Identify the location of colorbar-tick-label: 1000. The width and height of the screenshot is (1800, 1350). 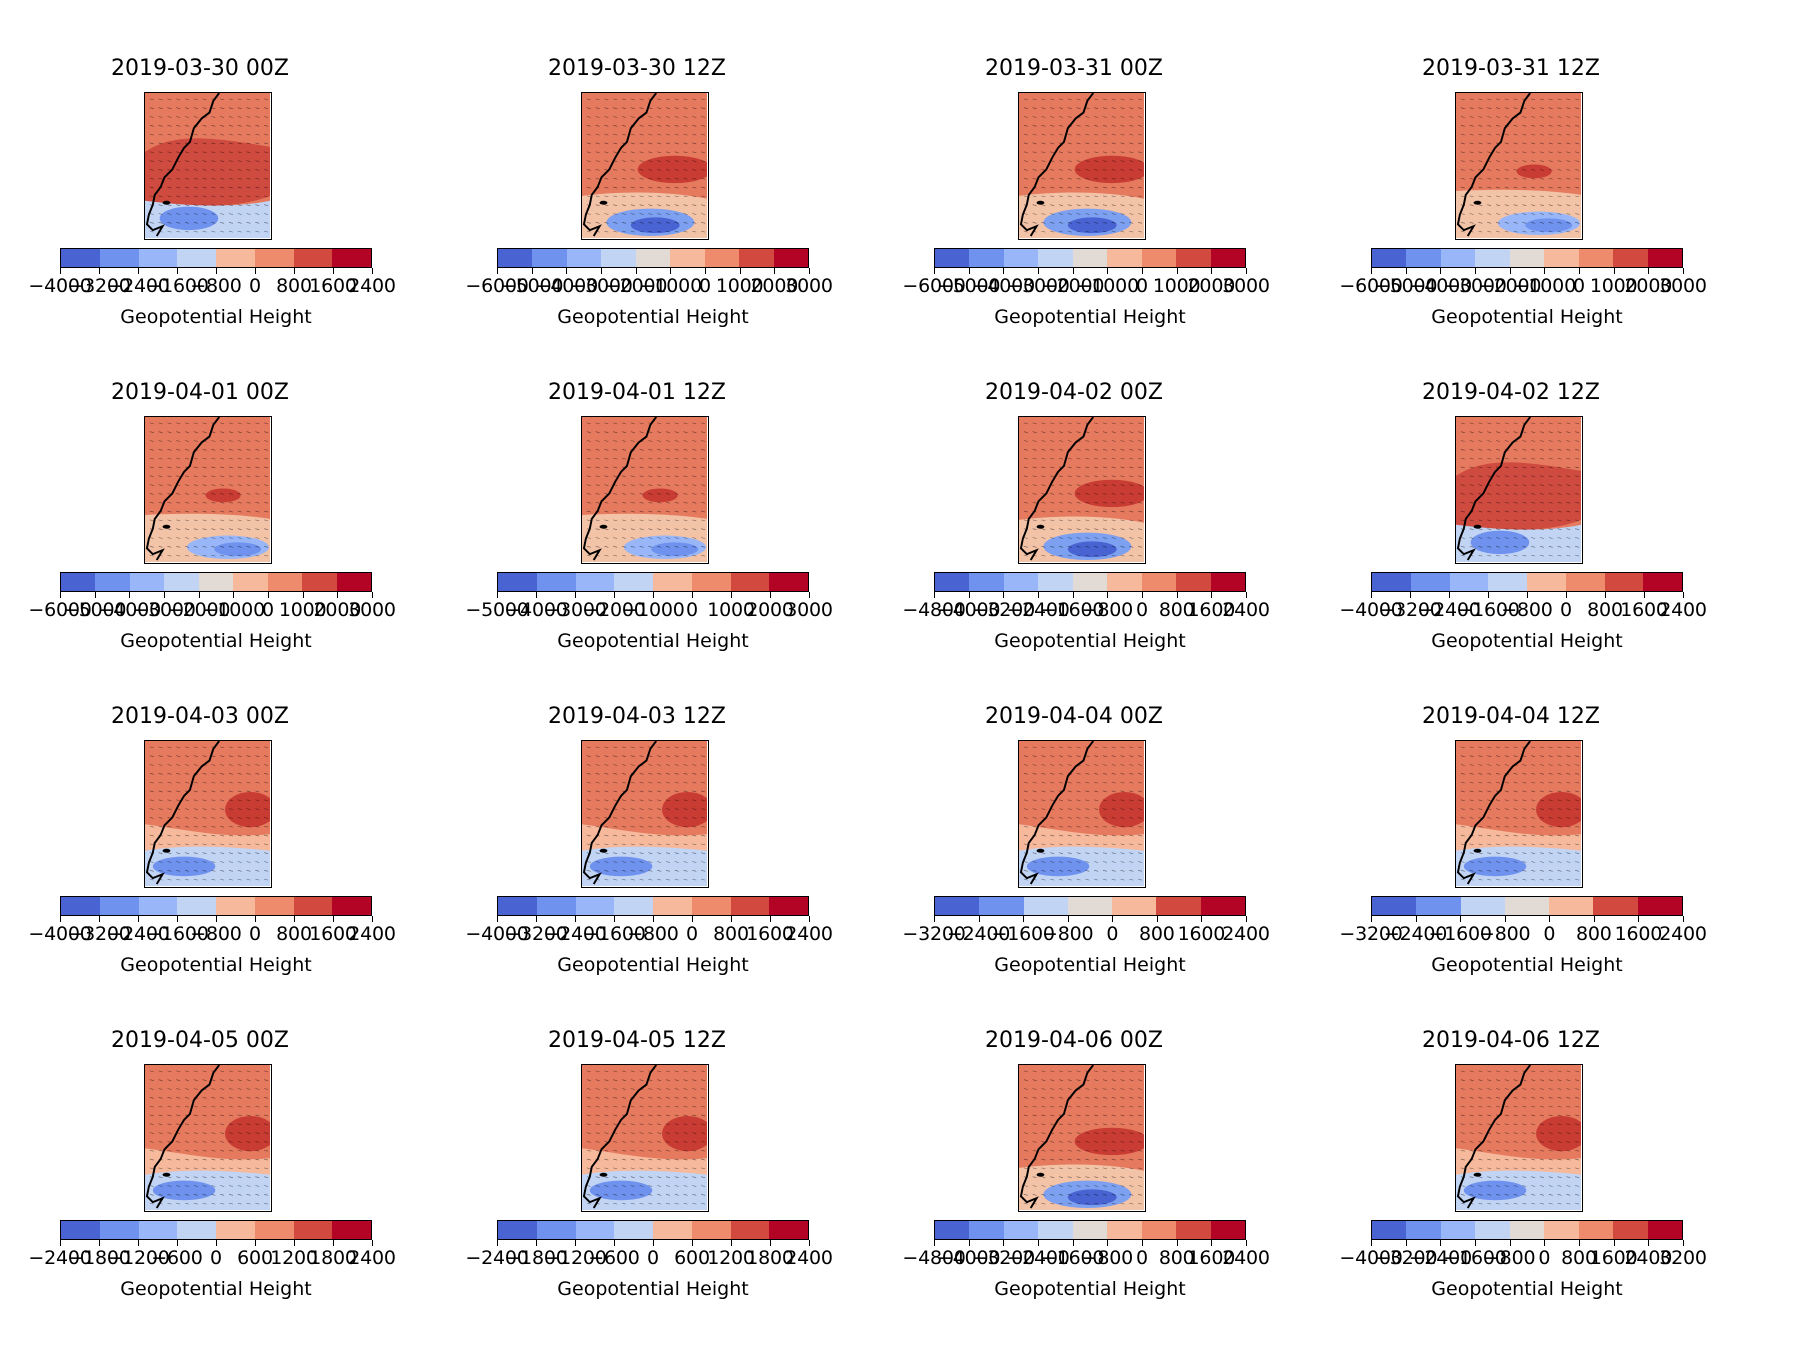
(739, 286).